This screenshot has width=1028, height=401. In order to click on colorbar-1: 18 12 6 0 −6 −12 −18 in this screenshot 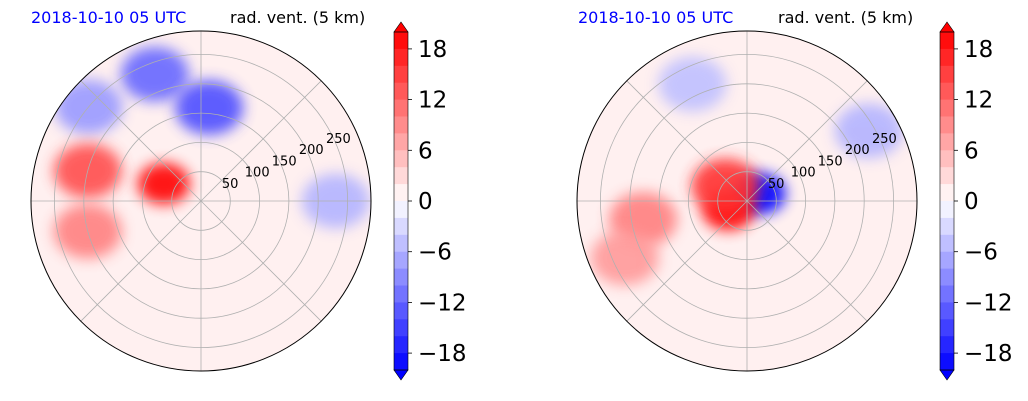, I will do `click(430, 201)`.